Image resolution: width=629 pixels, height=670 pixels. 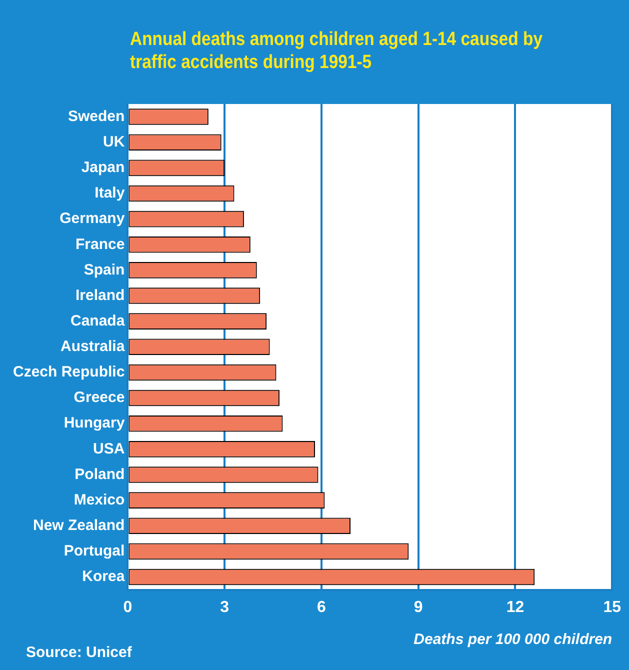 What do you see at coordinates (78, 525) in the screenshot?
I see `y-tick-label: New Zealand` at bounding box center [78, 525].